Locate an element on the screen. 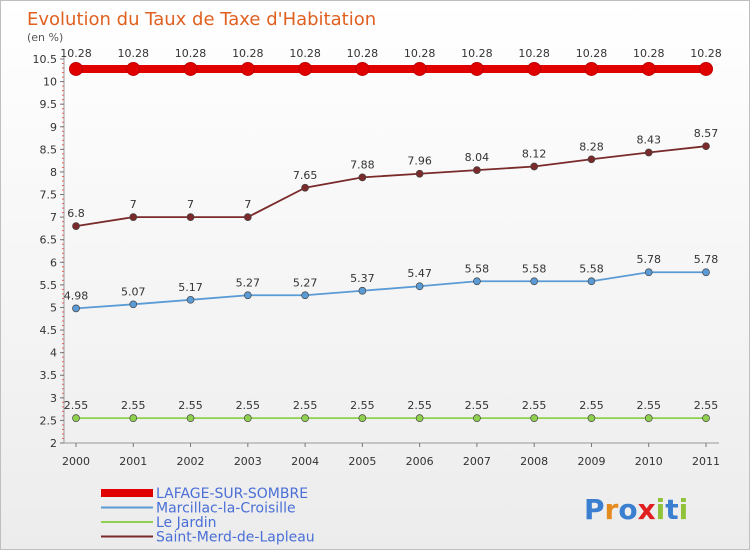  y-tick-label: 2 is located at coordinates (53, 443).